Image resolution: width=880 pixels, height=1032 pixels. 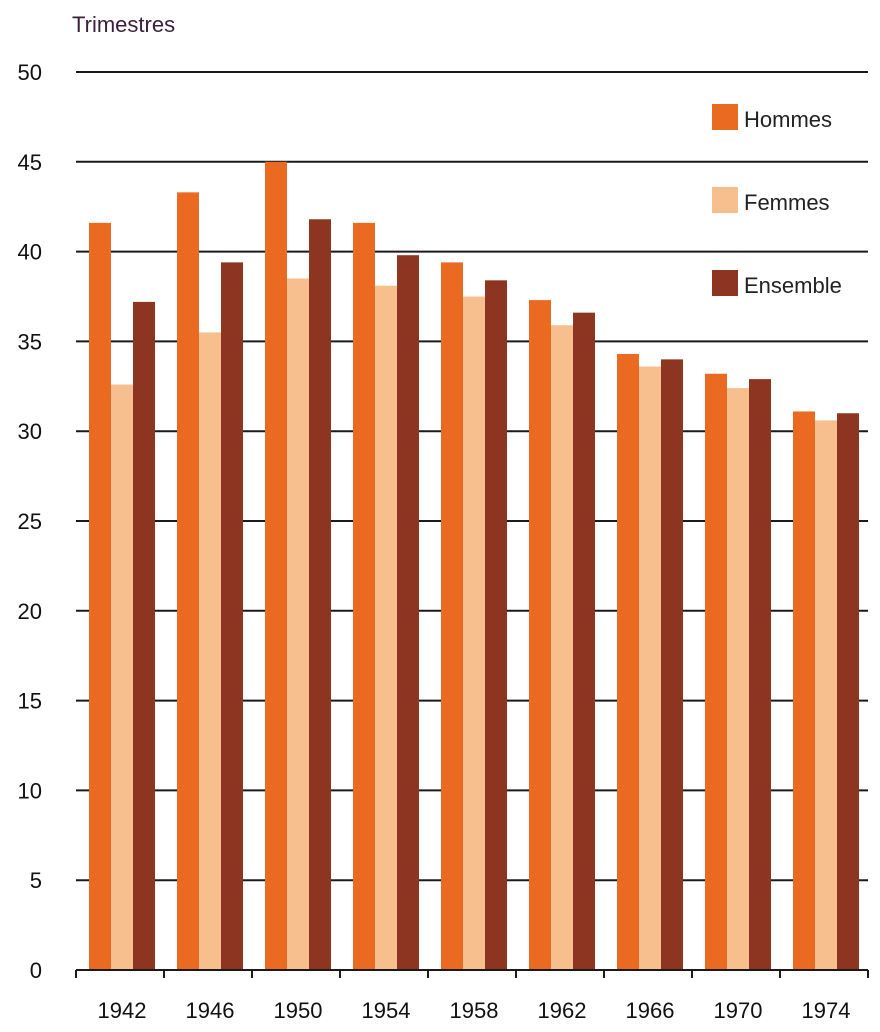 What do you see at coordinates (364, 596) in the screenshot?
I see `bar-hommes-1954` at bounding box center [364, 596].